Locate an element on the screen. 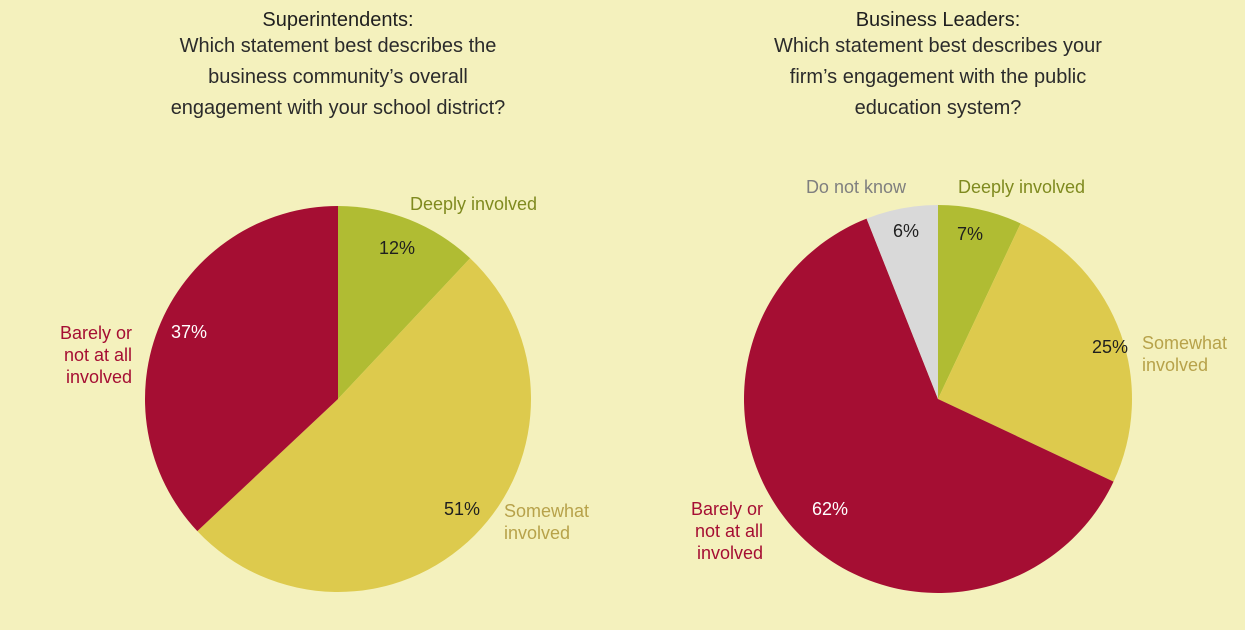  right-chart-question-line-1: Which statement best describes your is located at coordinates (938, 46).